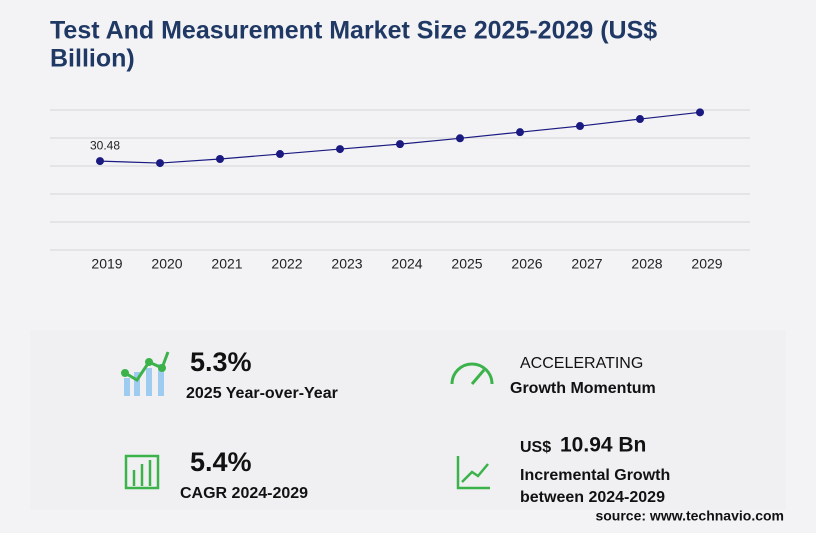 This screenshot has height=533, width=816. What do you see at coordinates (646, 264) in the screenshot?
I see `x-tick-label: 2028` at bounding box center [646, 264].